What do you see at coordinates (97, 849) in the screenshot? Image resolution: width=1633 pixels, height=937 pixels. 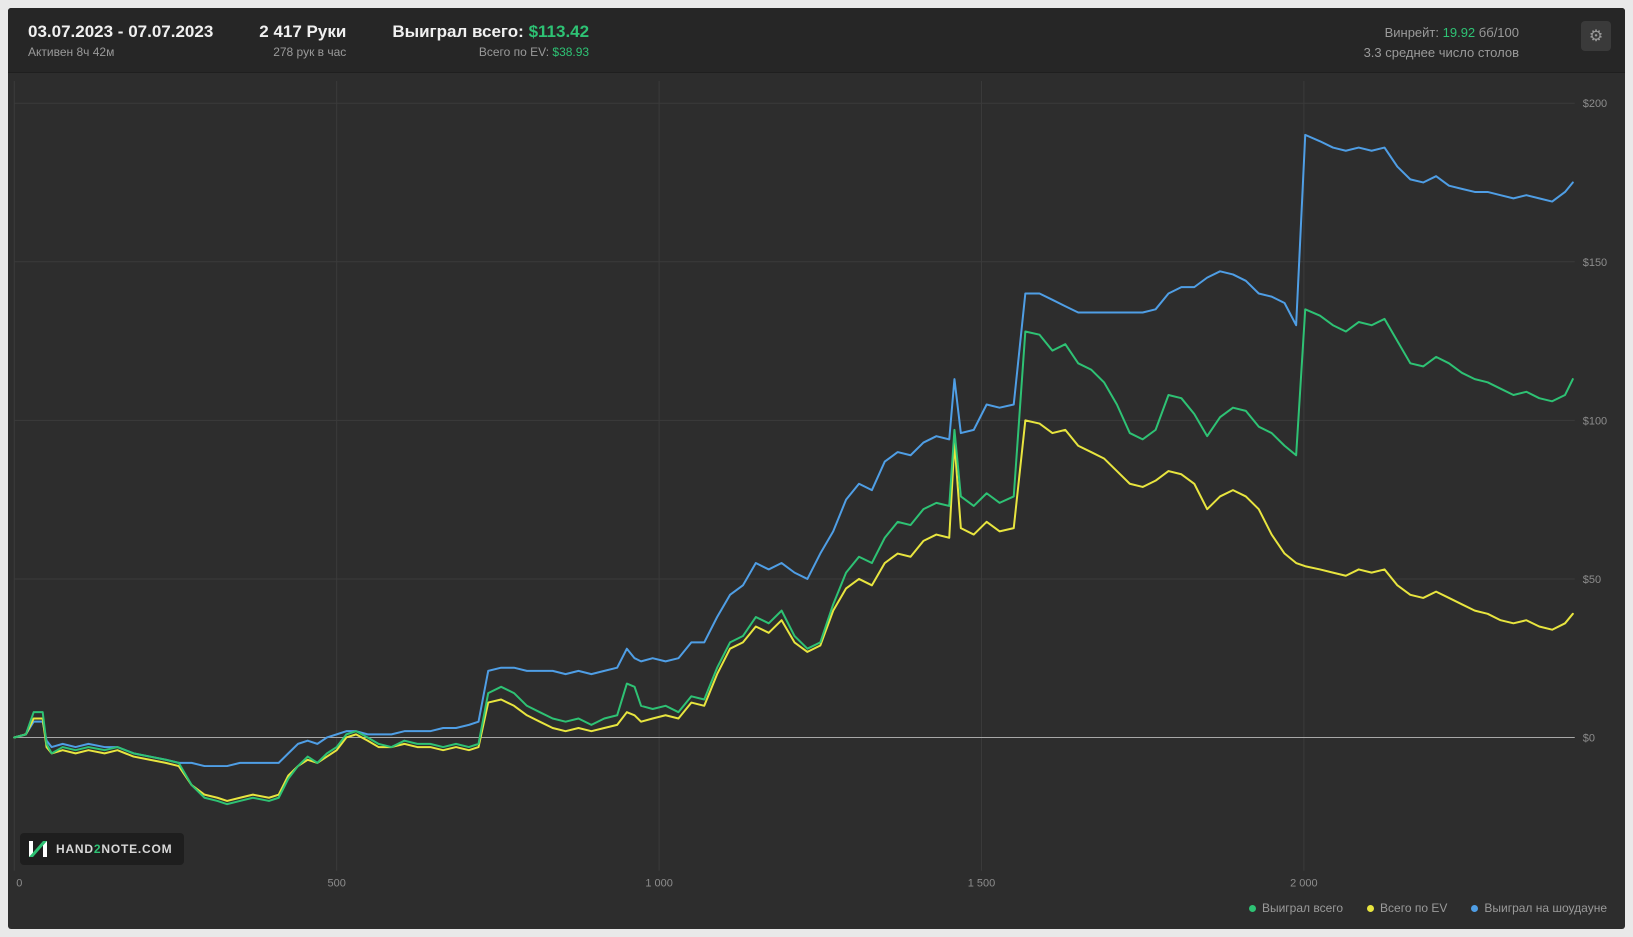 I see `logo-text-accent: 2` at bounding box center [97, 849].